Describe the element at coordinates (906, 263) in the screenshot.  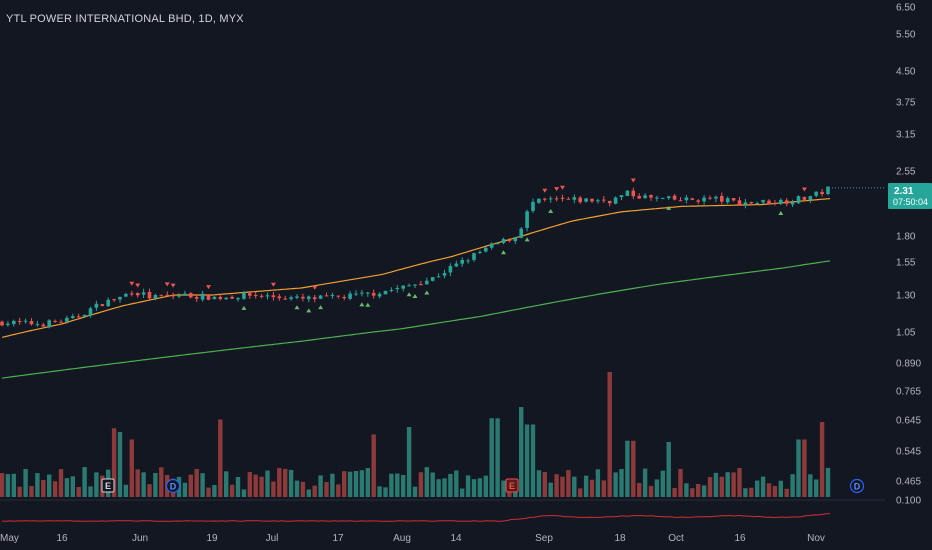
I see `price-tick-label: 1.55` at that location.